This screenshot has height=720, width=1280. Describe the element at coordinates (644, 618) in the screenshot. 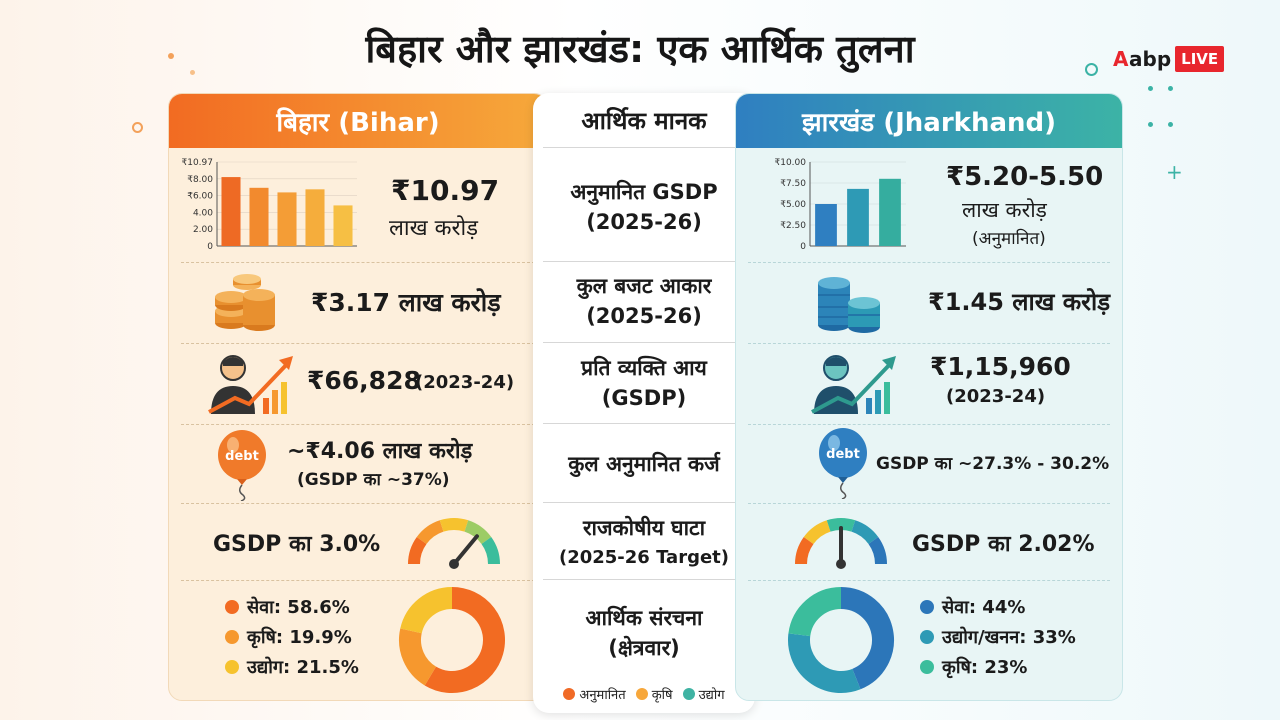

I see `metric-label-line: आर्थिक संरचना` at that location.